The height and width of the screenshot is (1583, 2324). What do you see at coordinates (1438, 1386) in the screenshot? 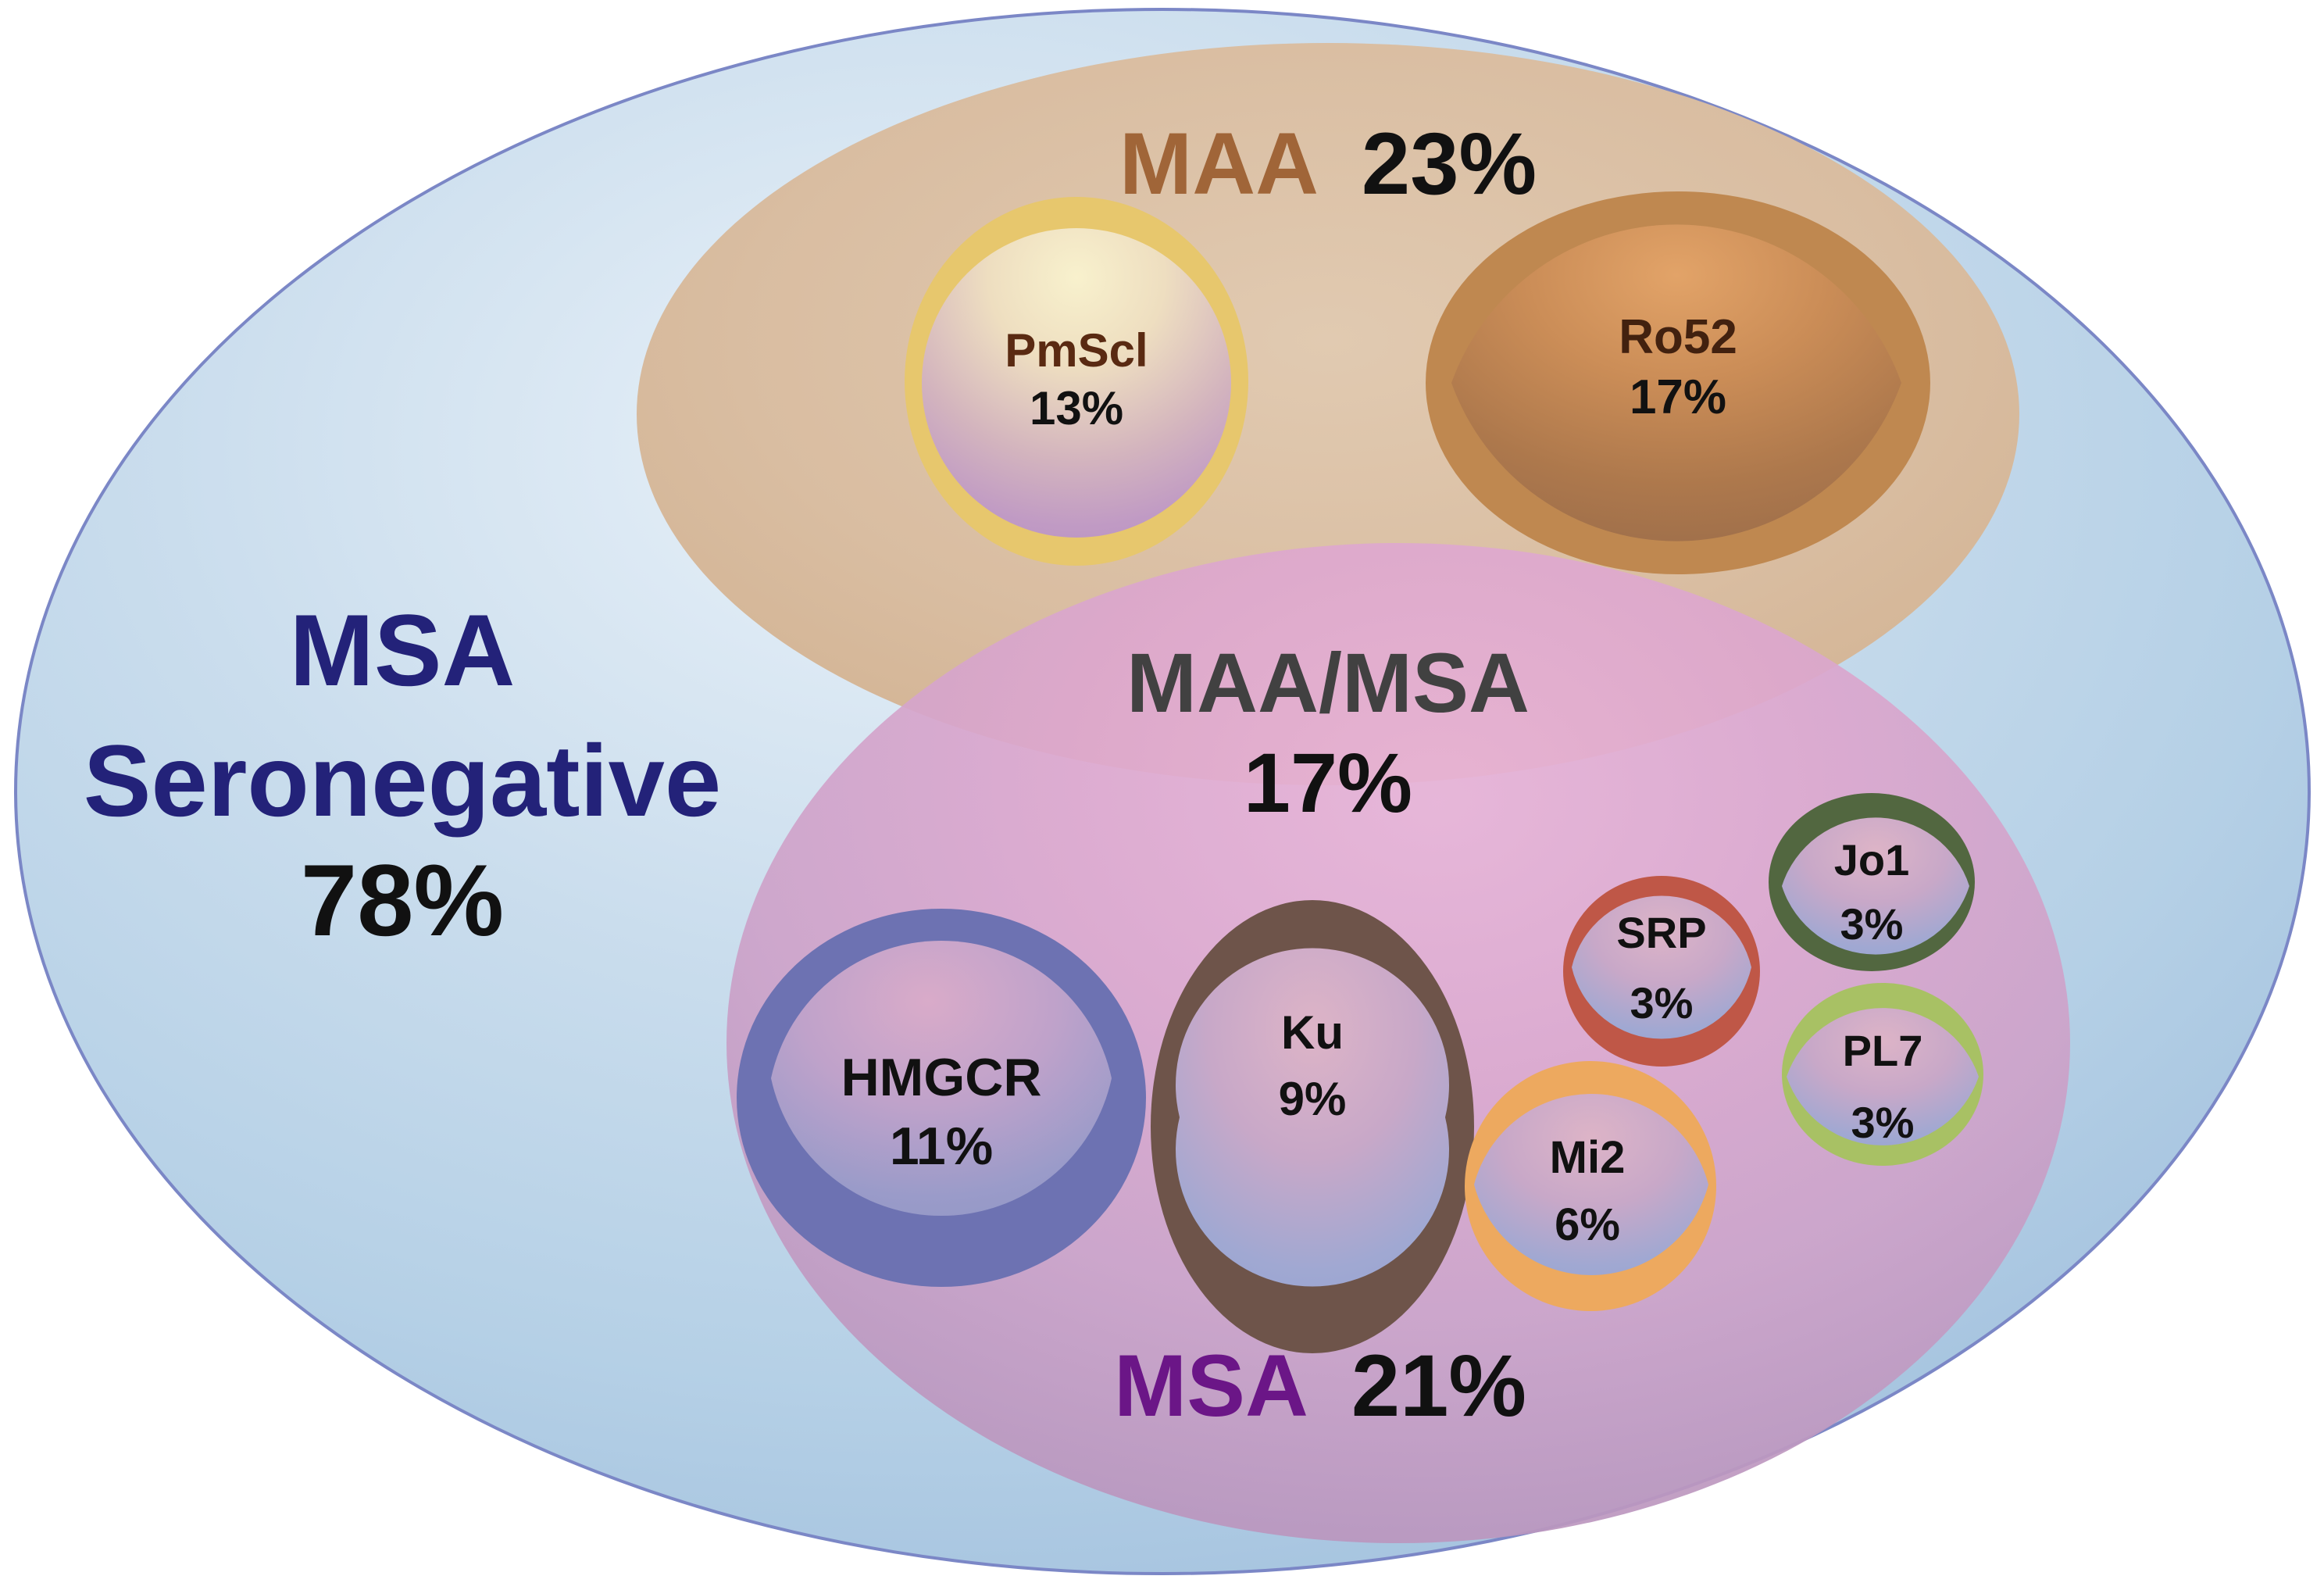
I see `msa-label-value: 21%` at bounding box center [1438, 1386].